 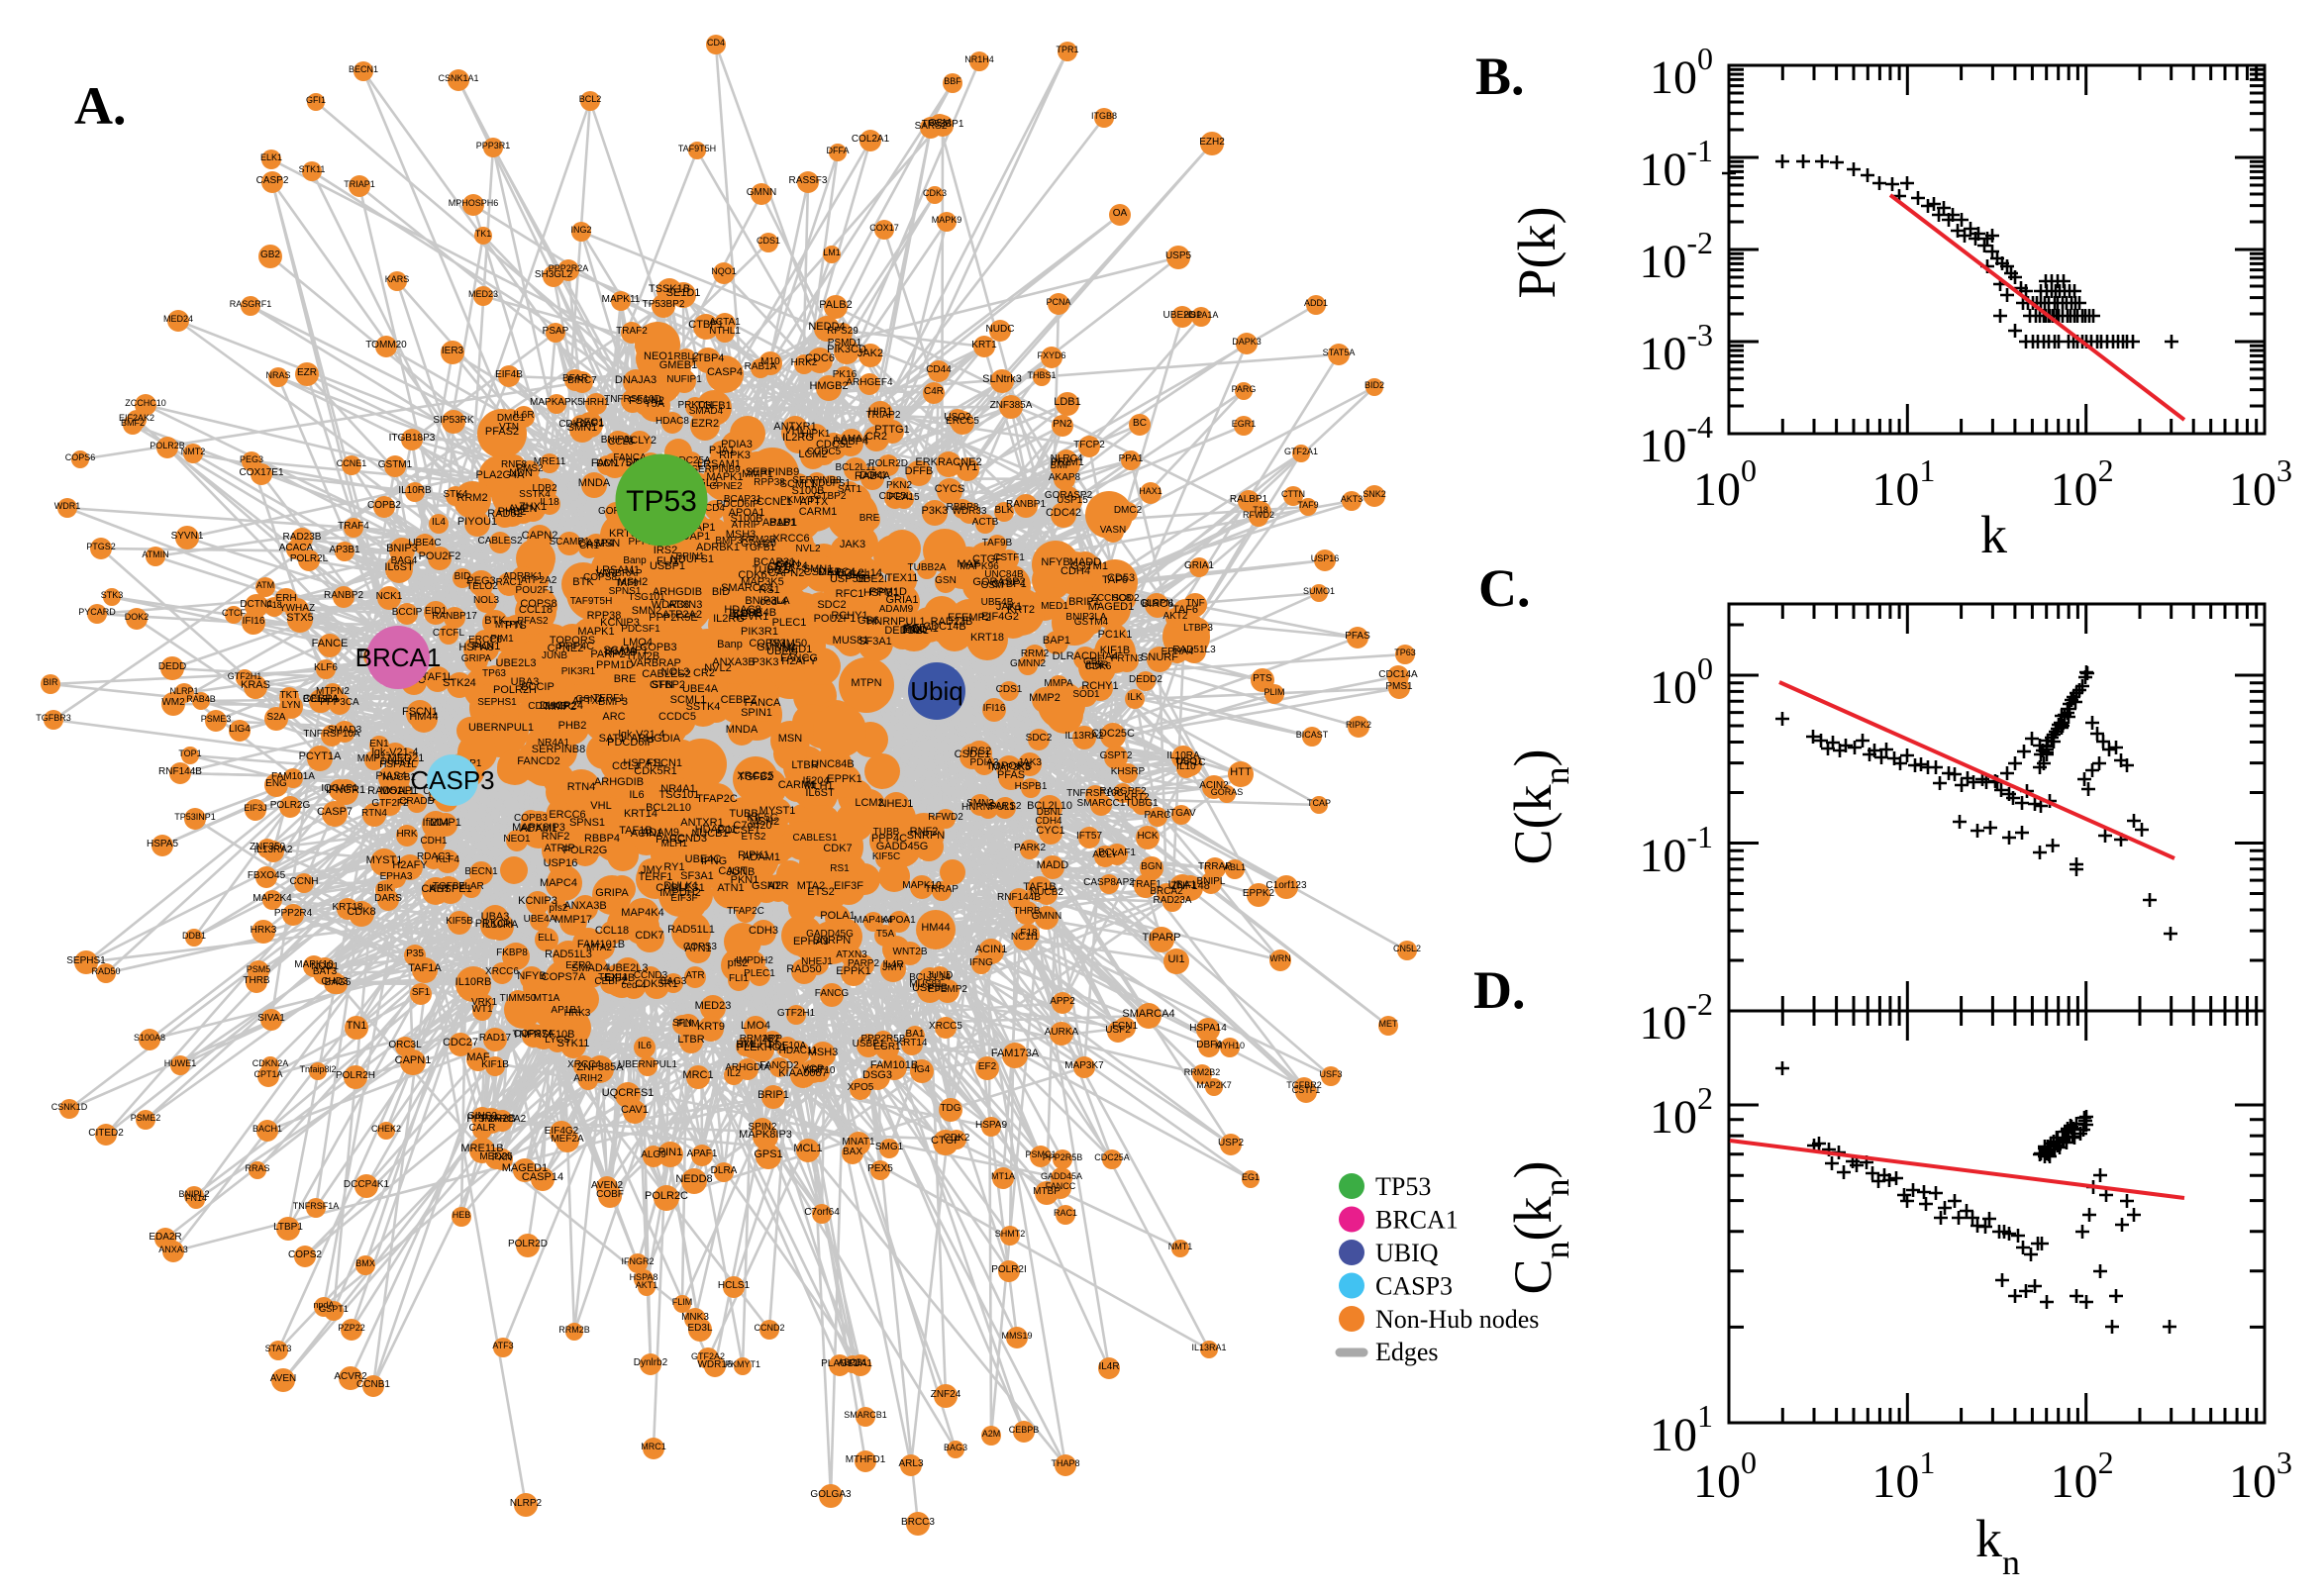 What do you see at coordinates (682, 615) in the screenshot?
I see `svg-text: ATP2A2` at bounding box center [682, 615].